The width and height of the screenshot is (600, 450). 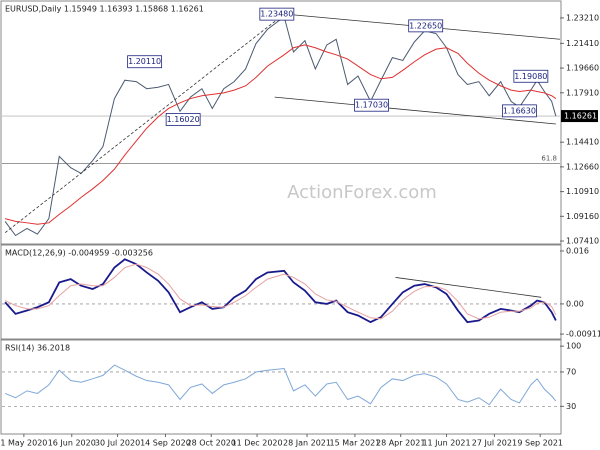 I want to click on annotation-label: 1.19080, so click(x=530, y=76).